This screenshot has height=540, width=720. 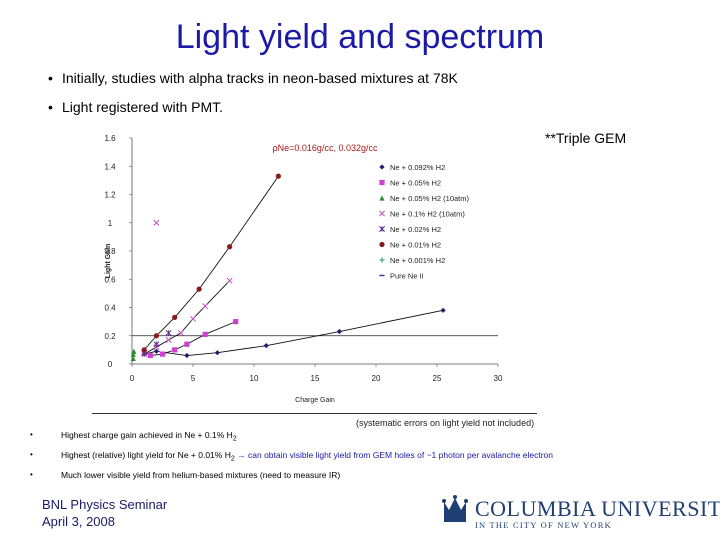 What do you see at coordinates (417, 260) in the screenshot?
I see `legend-entry: Ne + 0.001% H2` at bounding box center [417, 260].